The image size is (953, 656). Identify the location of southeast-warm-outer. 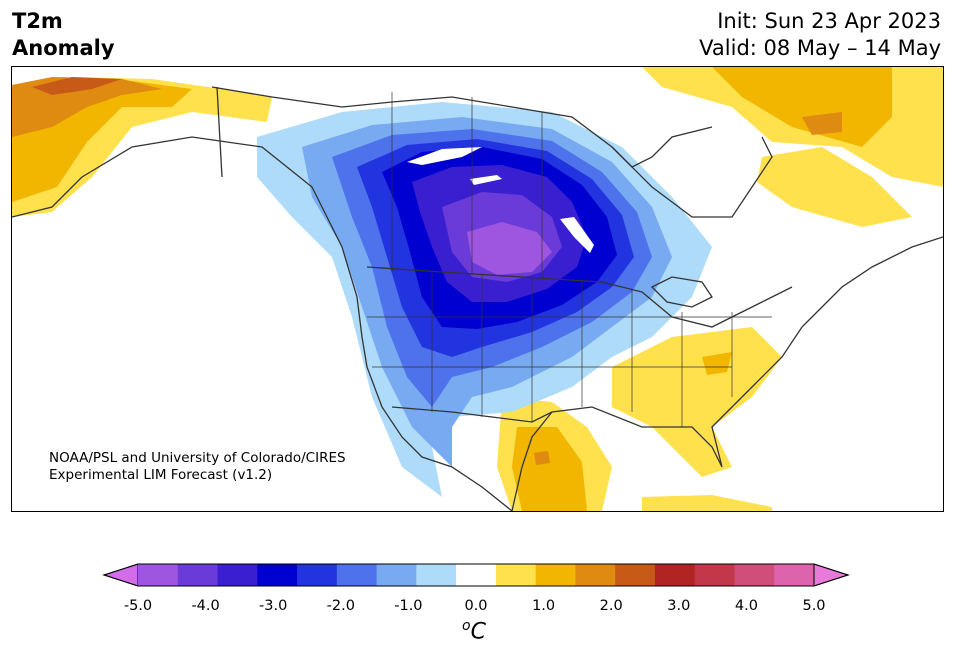
(697, 402).